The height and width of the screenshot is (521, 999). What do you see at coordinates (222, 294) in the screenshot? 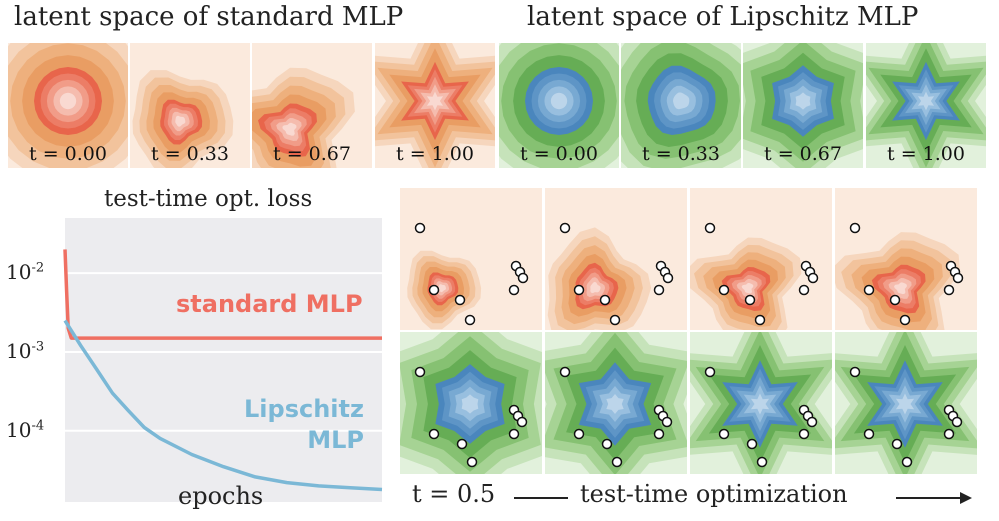
I see `series-line-standard` at bounding box center [222, 294].